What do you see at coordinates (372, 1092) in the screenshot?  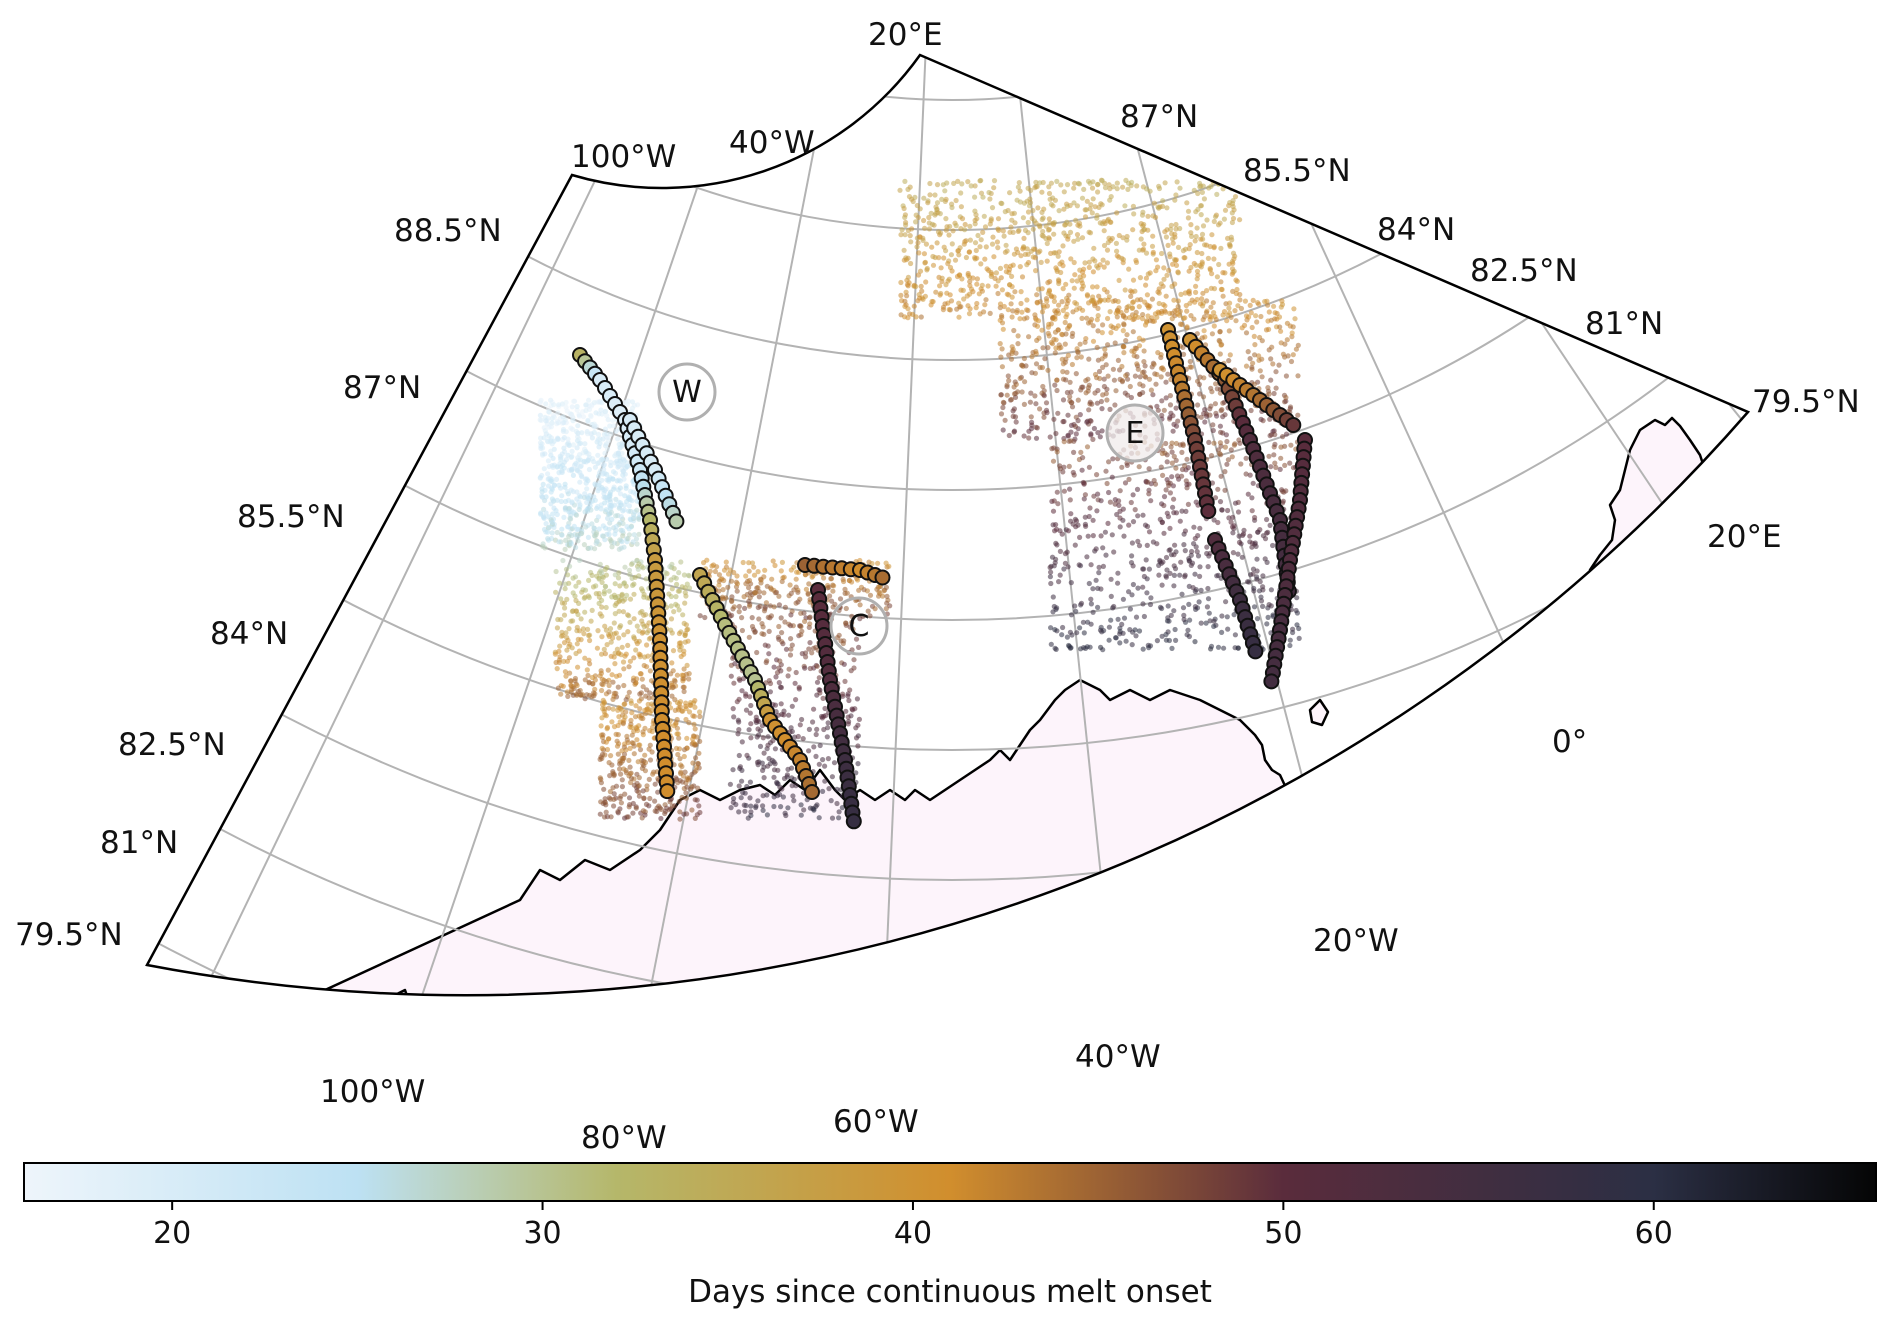 I see `lon-label-100w-bottom: 100°W` at bounding box center [372, 1092].